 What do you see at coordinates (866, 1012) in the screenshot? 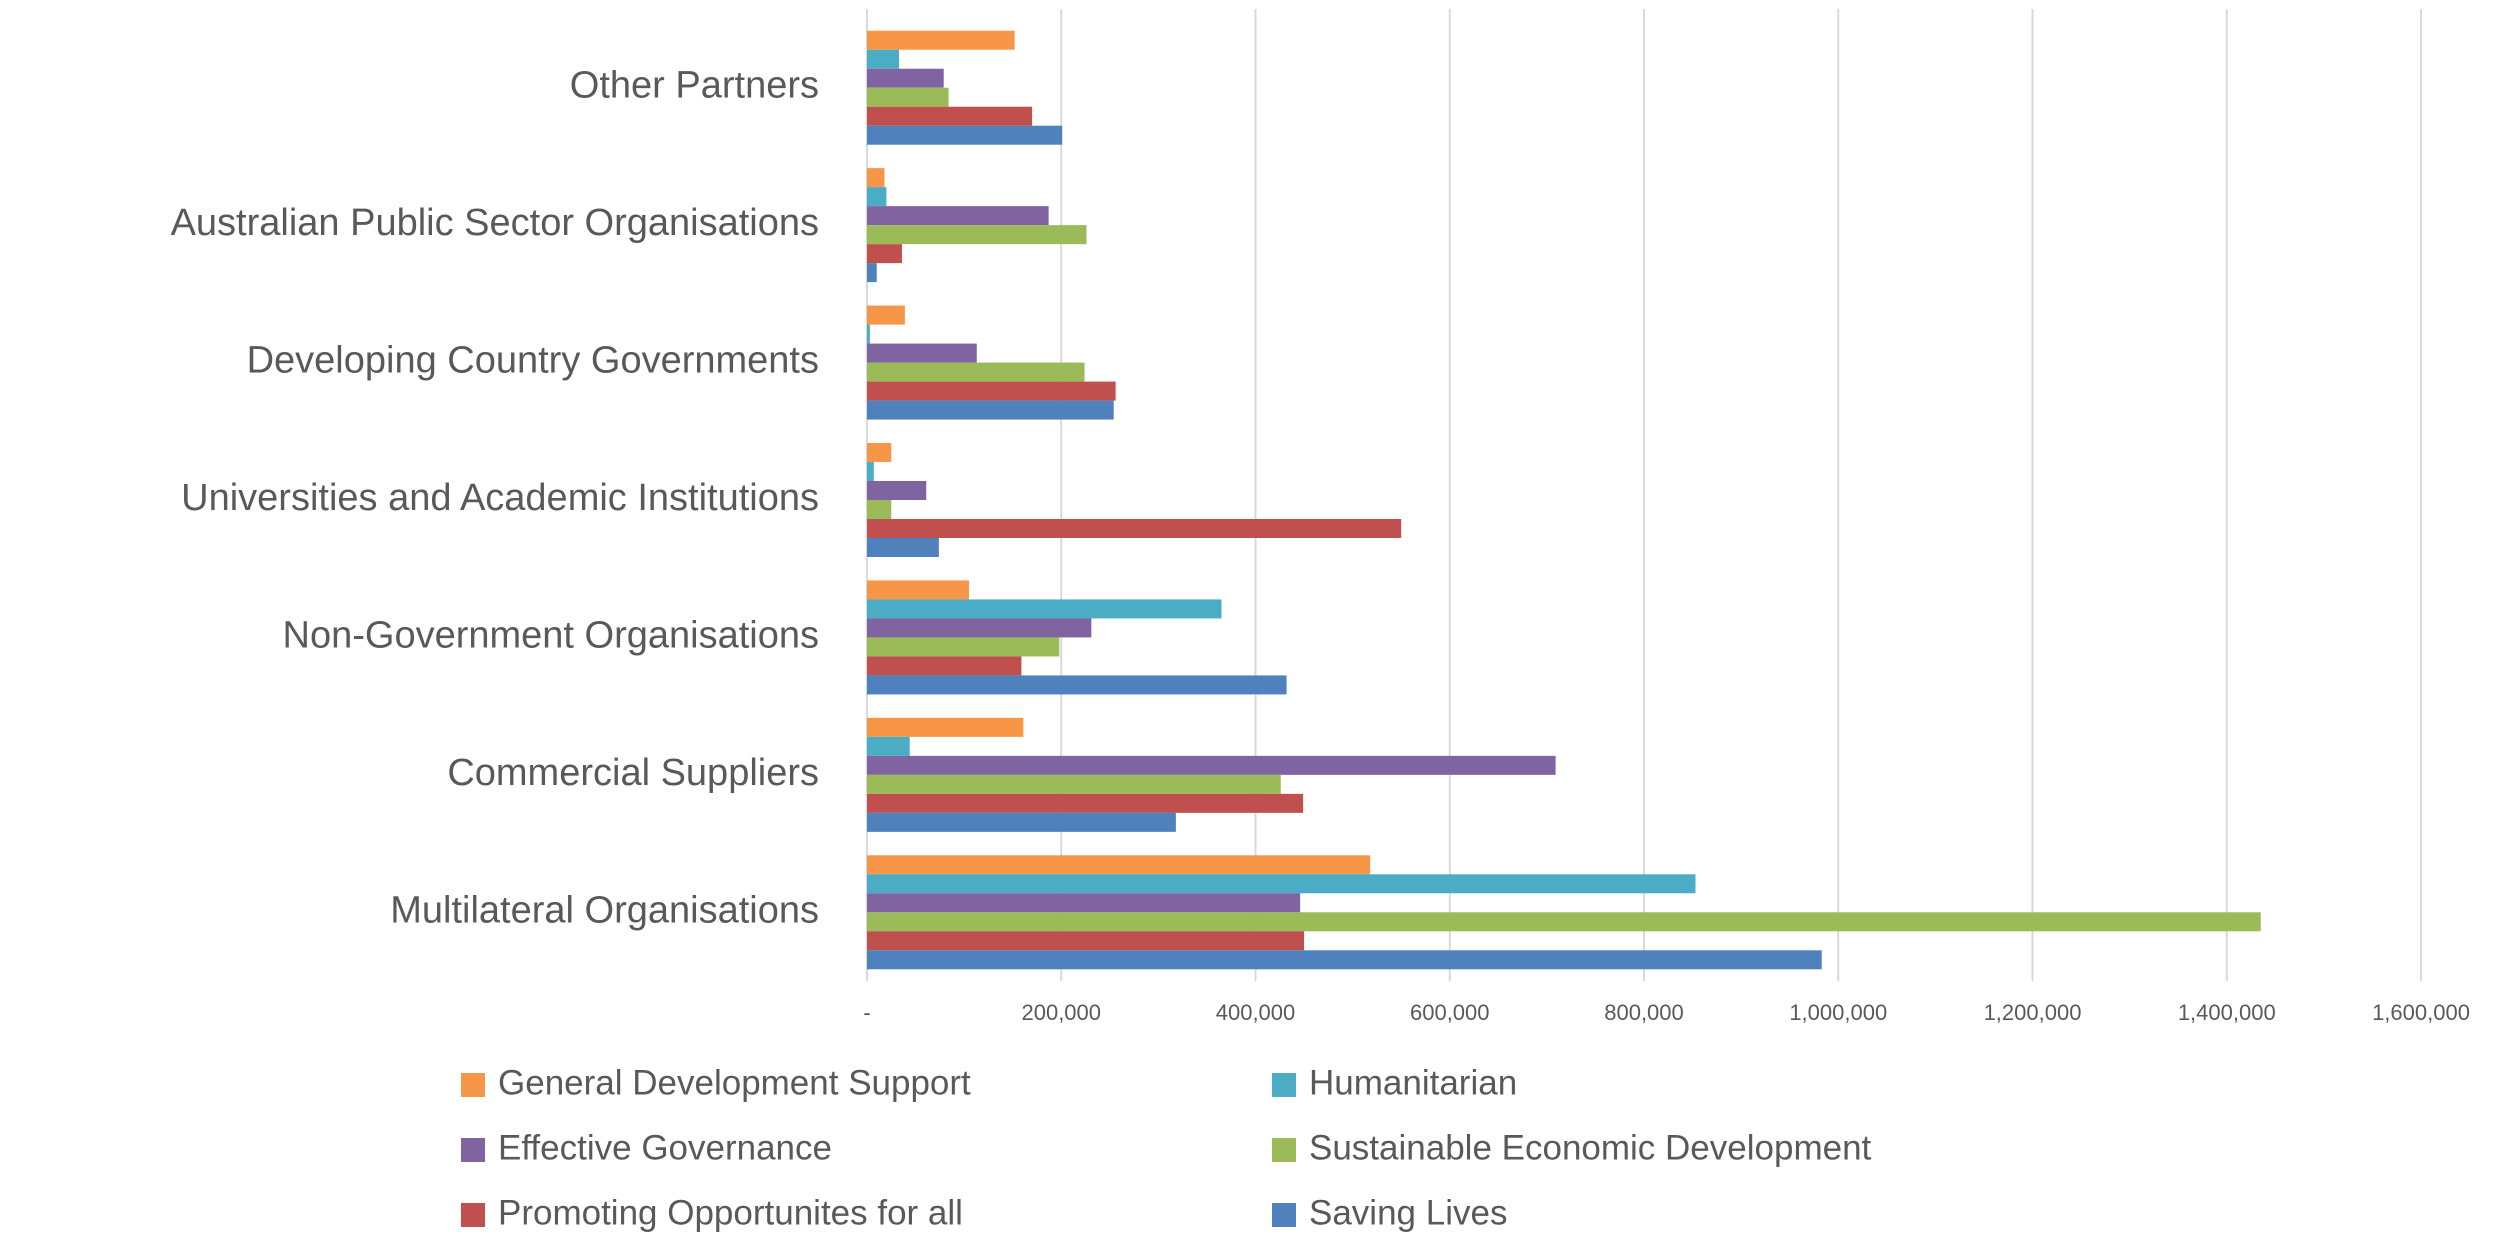
I see `x-tick-label: -` at bounding box center [866, 1012].